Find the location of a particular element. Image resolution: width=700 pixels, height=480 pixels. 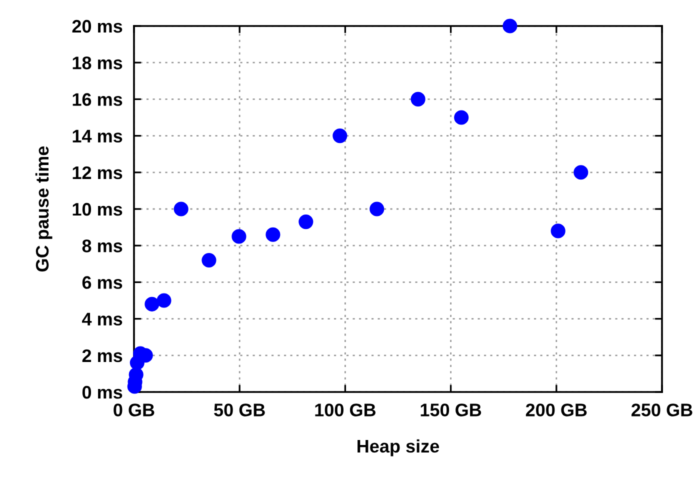

y-tick-label: 14 ms is located at coordinates (97, 136).